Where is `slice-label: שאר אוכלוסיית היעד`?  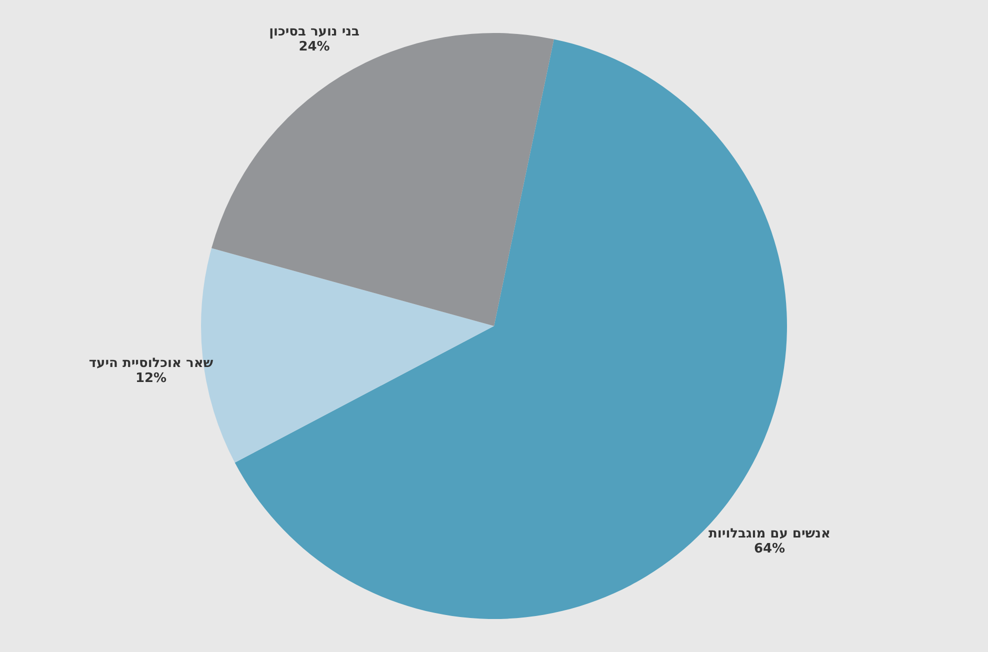 slice-label: שאר אוכלוסיית היעד is located at coordinates (151, 364).